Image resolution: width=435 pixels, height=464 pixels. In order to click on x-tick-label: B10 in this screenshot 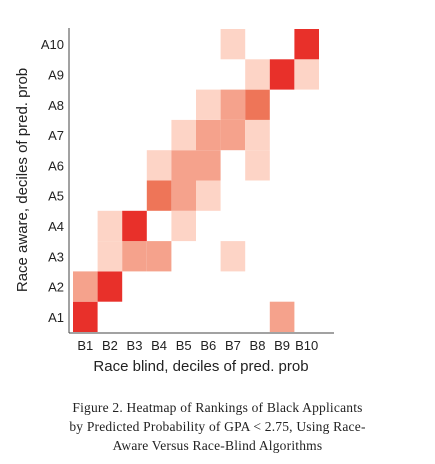, I will do `click(306, 345)`.